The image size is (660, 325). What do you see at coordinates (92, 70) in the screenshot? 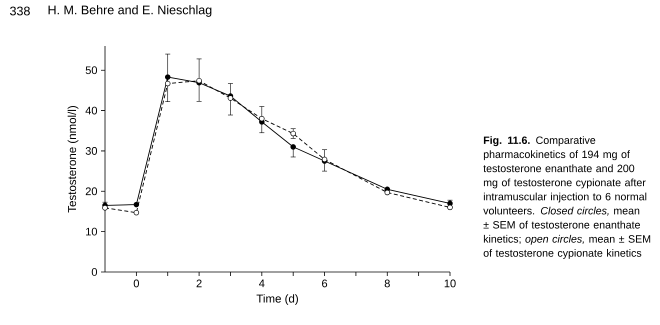
I see `y-tick-label: 50` at bounding box center [92, 70].